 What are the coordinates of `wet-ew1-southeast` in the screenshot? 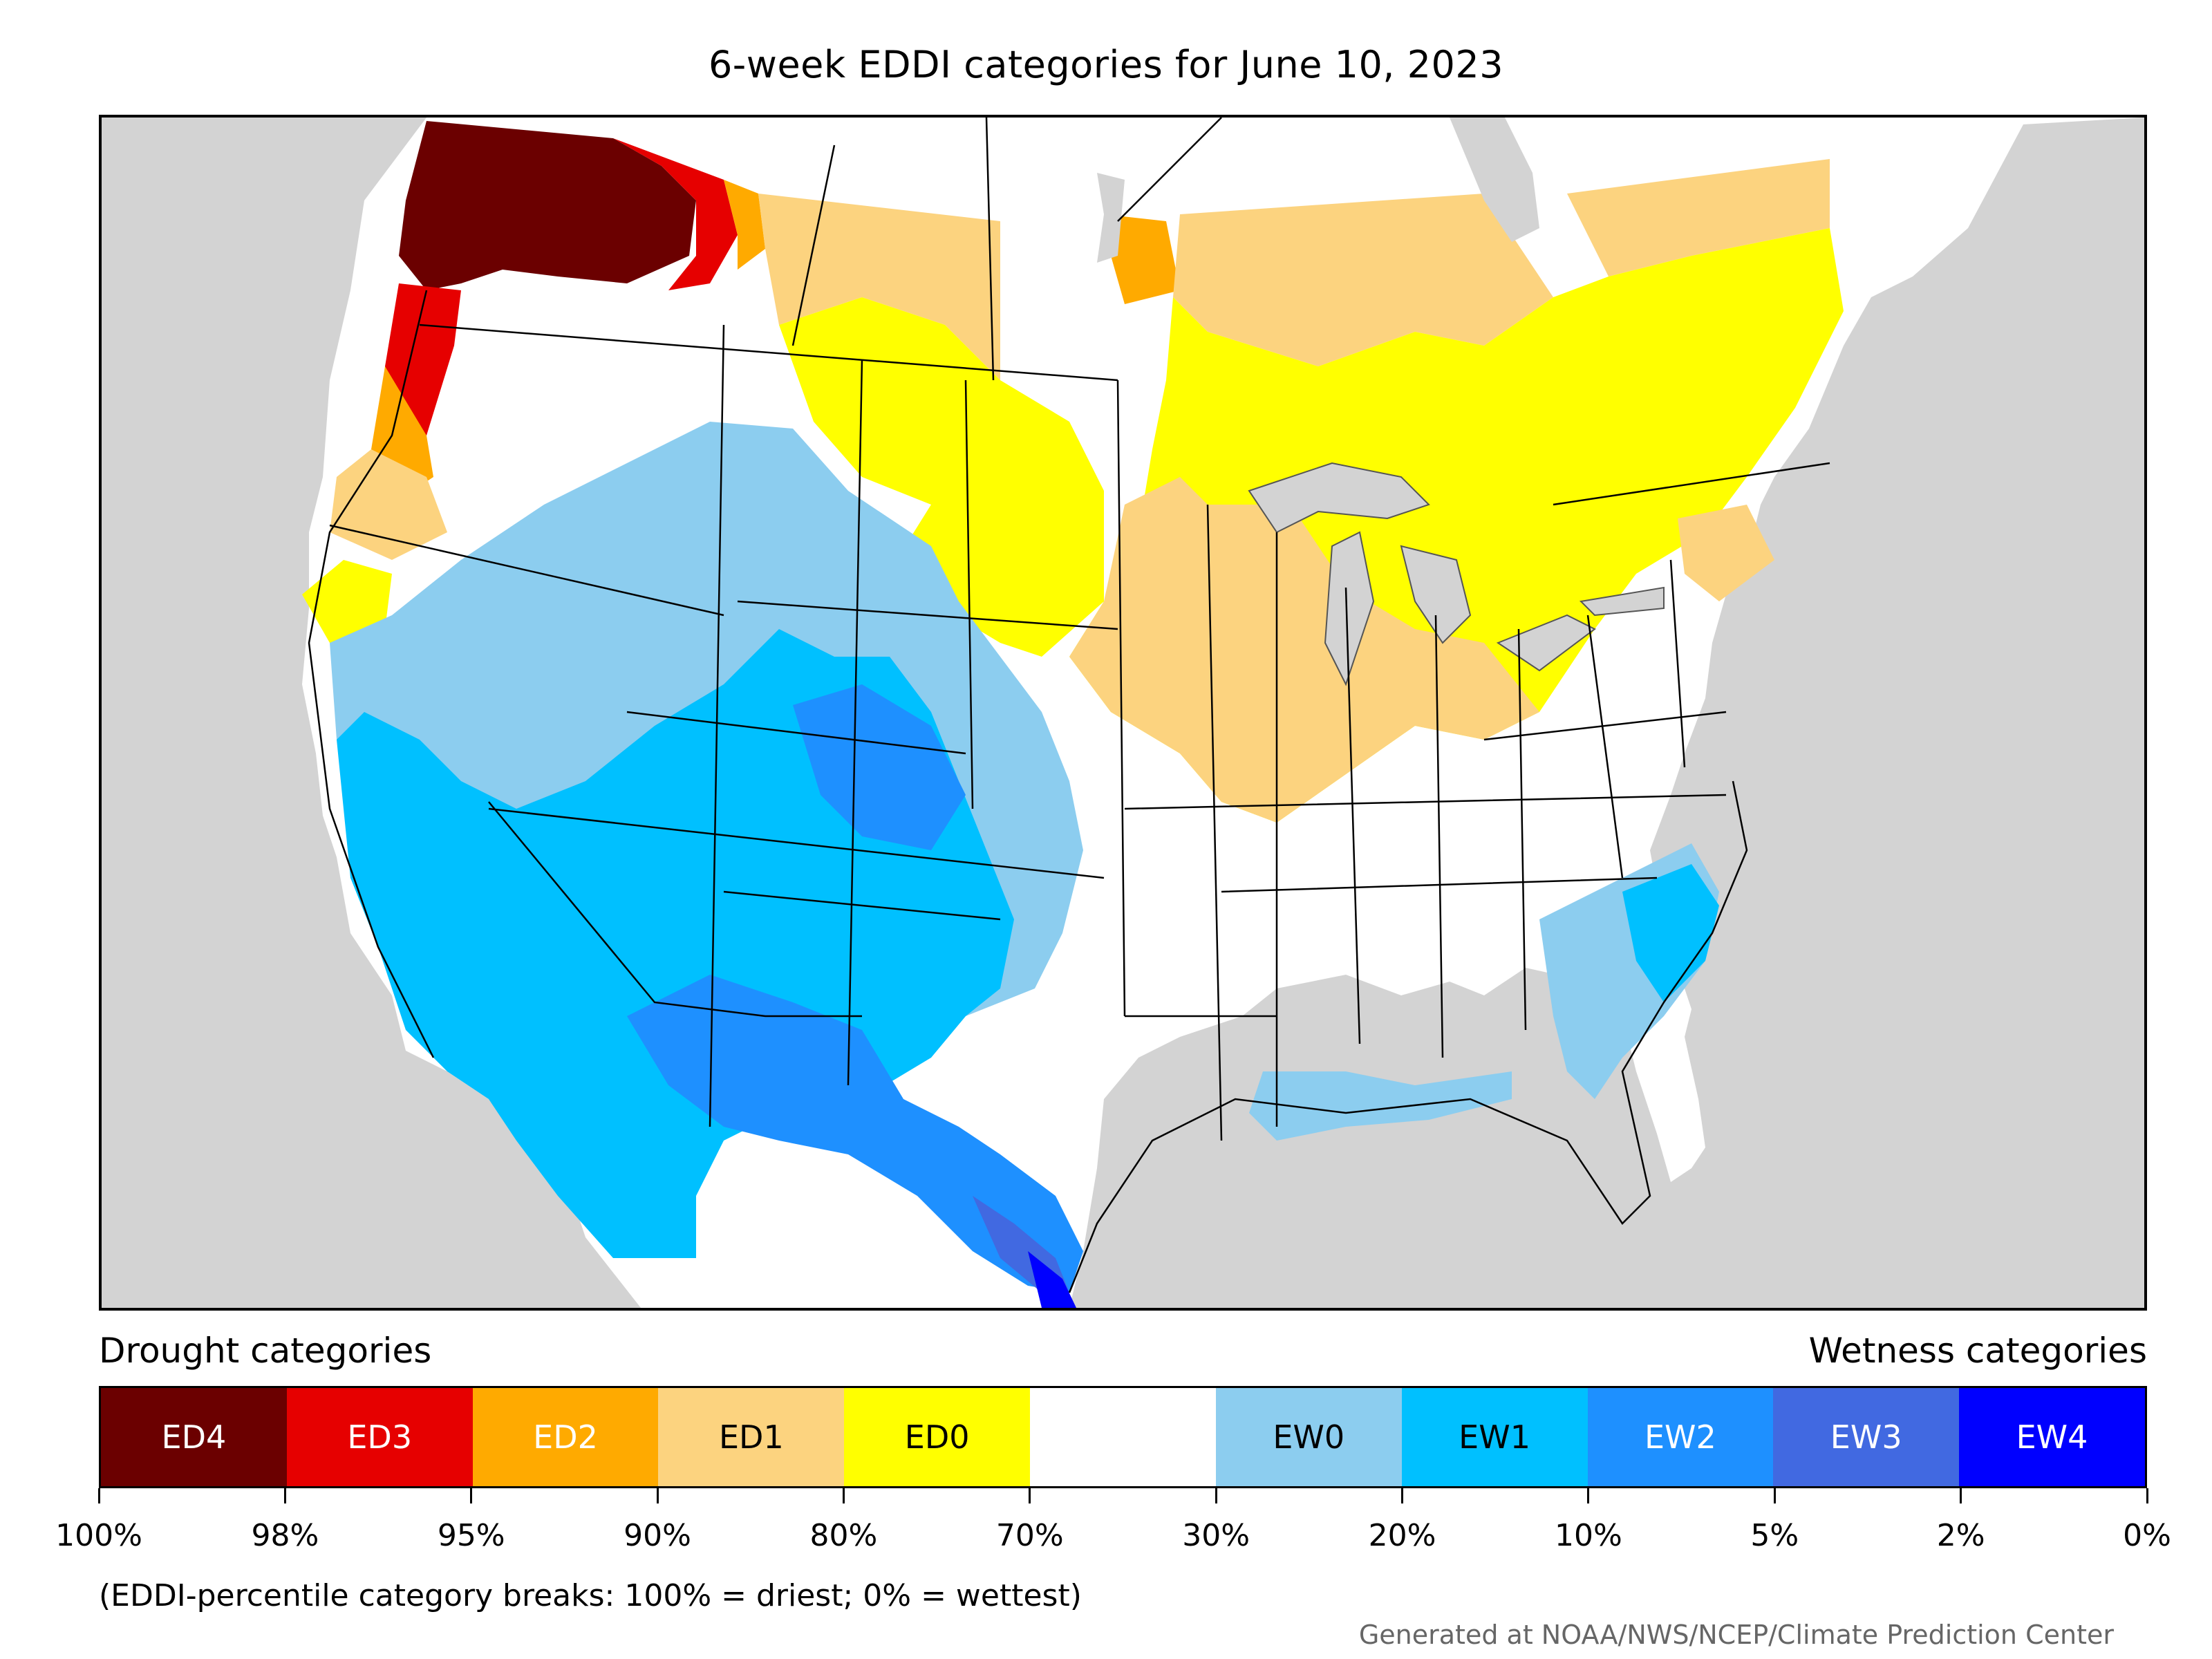 It's located at (1671, 933).